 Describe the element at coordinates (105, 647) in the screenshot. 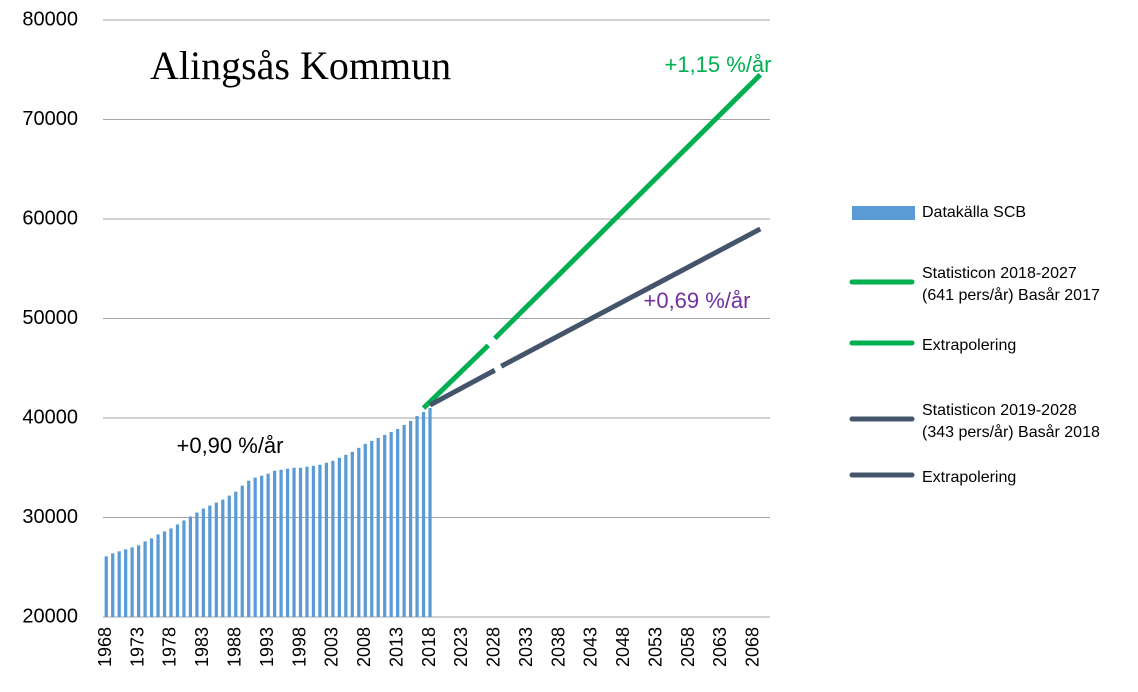

I see `x-tick-label: 1968` at that location.